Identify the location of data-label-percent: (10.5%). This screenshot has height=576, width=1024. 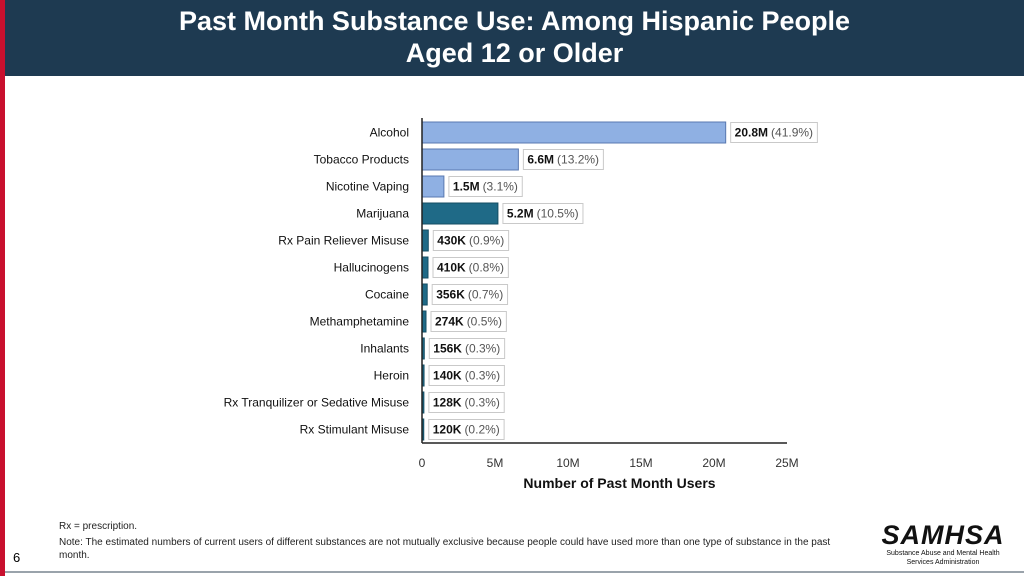
(558, 214).